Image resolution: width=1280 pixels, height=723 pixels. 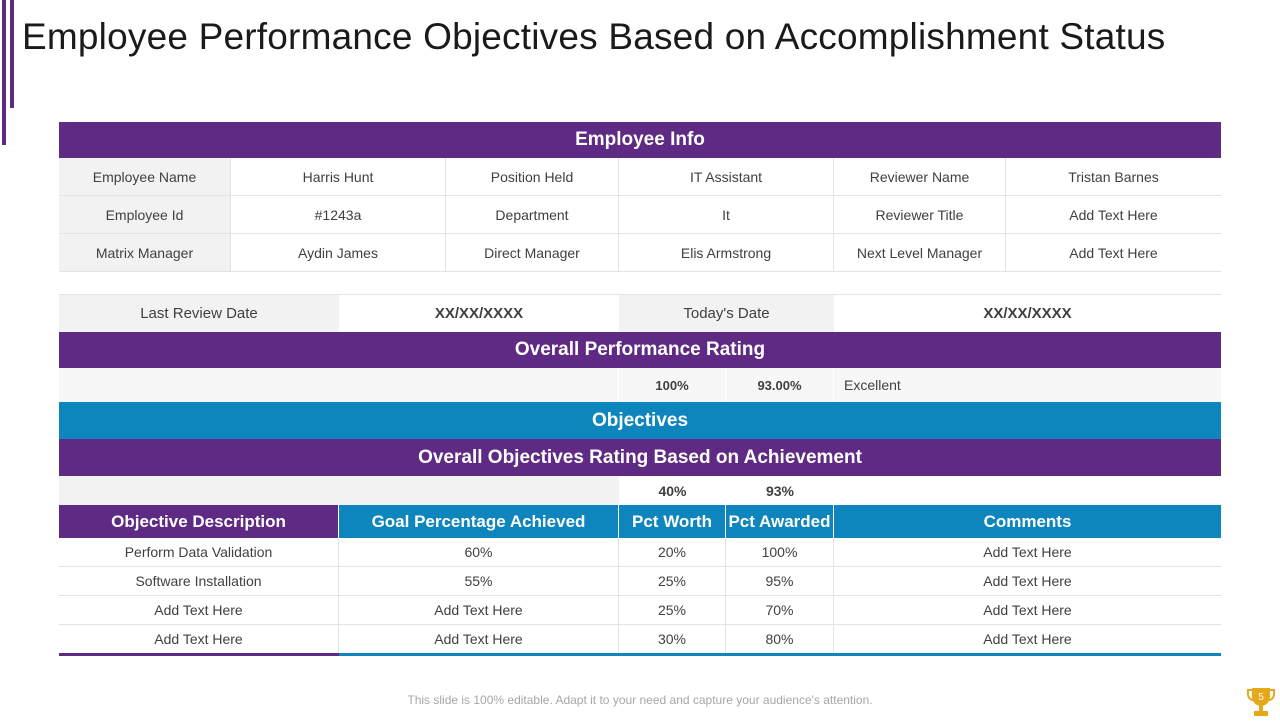 What do you see at coordinates (199, 654) in the screenshot?
I see `bottom-rule-purple` at bounding box center [199, 654].